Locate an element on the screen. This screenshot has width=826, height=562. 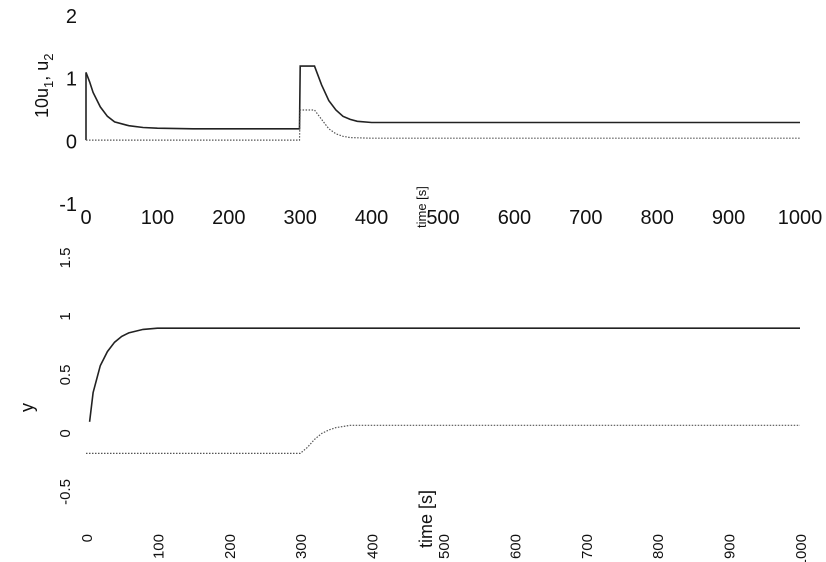
bottom-yticks: -0.5 0 0.5 1 1.5 is located at coordinates (65, 376).